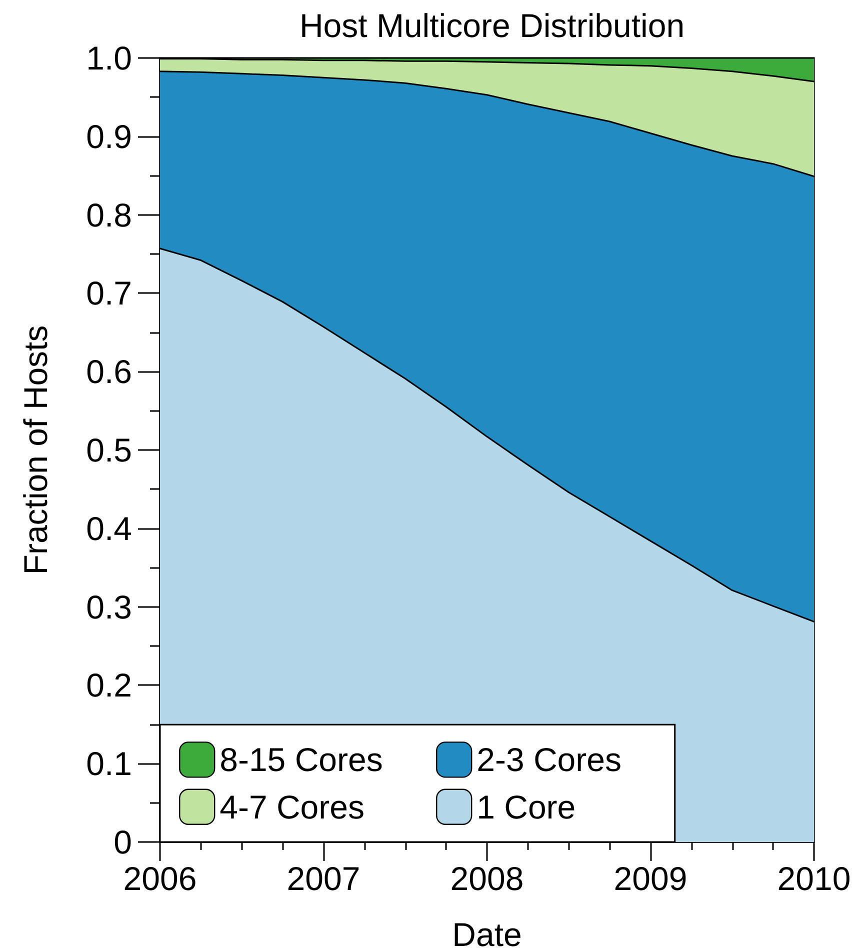  What do you see at coordinates (526, 807) in the screenshot?
I see `legend-label: 1 Core` at bounding box center [526, 807].